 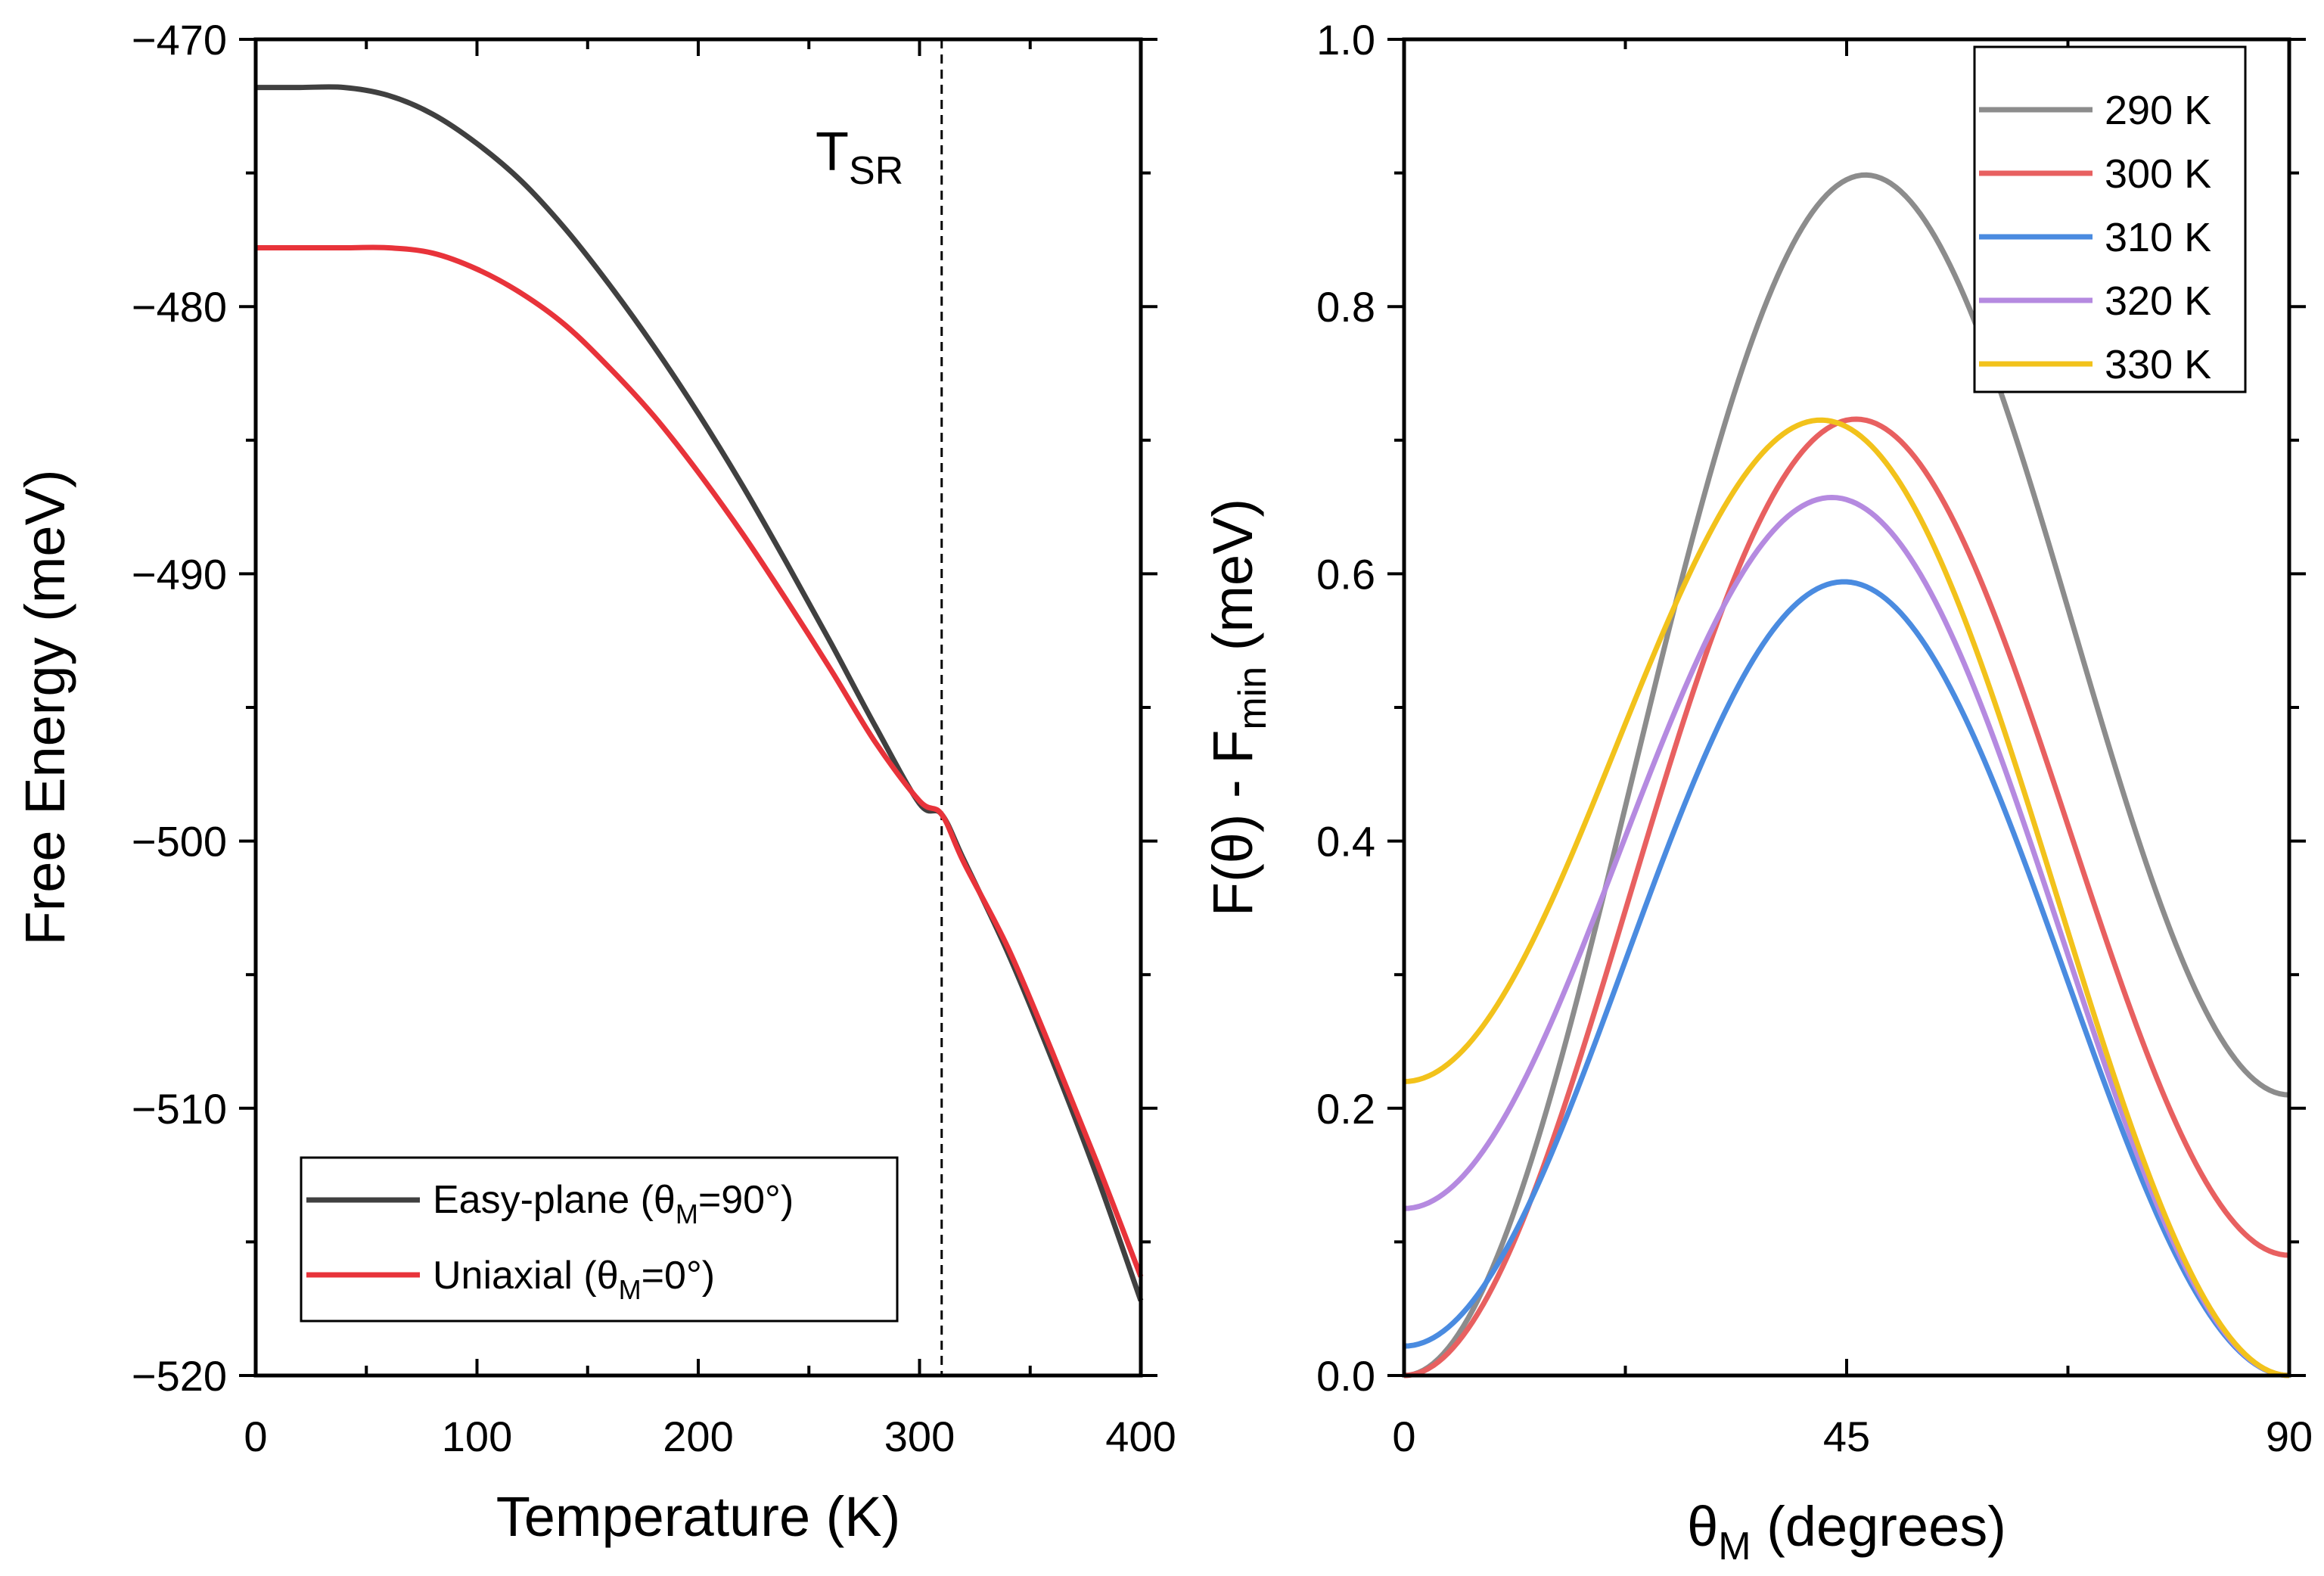 I want to click on left-x-tick-label: 0, so click(x=256, y=1436).